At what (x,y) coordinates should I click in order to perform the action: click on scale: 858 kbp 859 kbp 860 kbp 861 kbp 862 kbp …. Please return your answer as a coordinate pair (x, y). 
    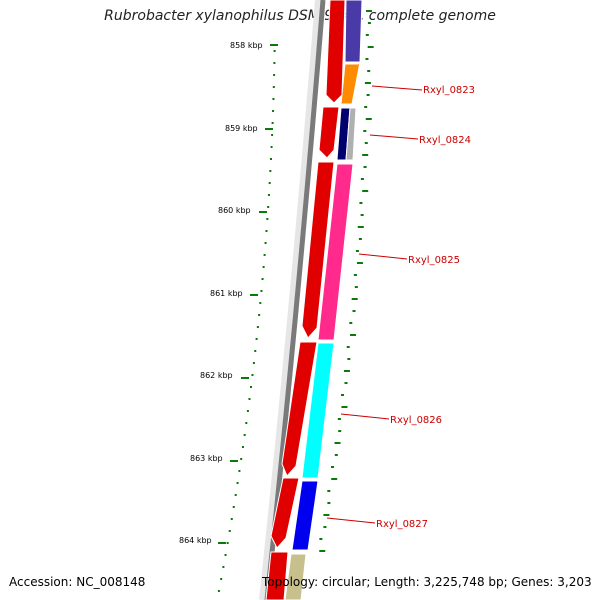
    Looking at the image, I should click on (228, 293).